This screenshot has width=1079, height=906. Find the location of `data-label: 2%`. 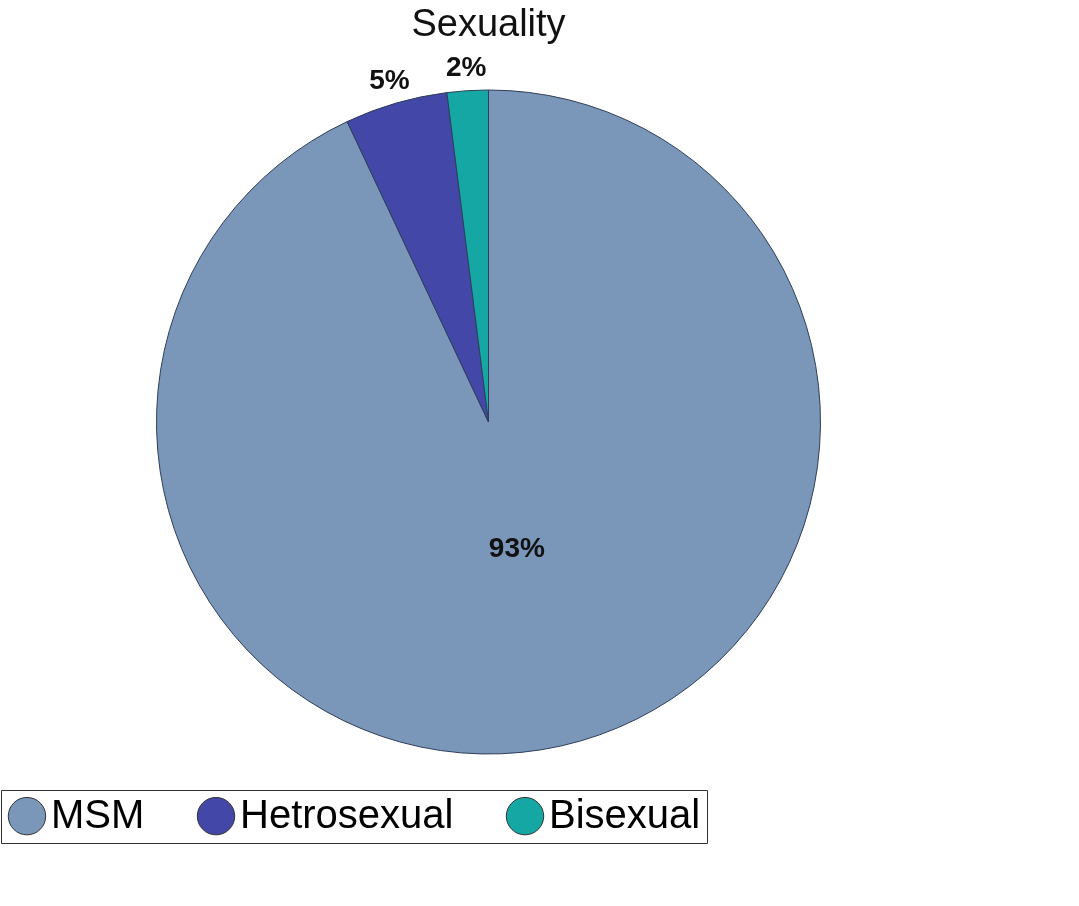

data-label: 2% is located at coordinates (466, 66).